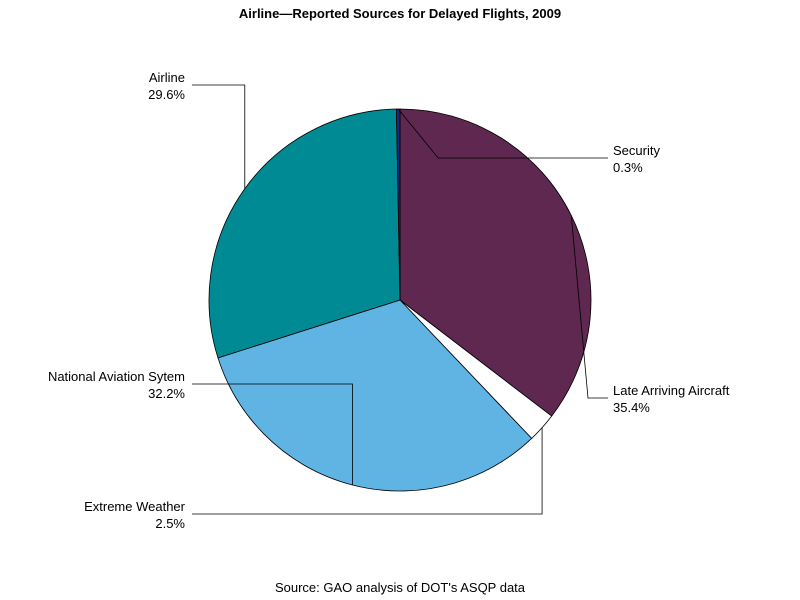 Image resolution: width=800 pixels, height=600 pixels. What do you see at coordinates (170, 523) in the screenshot?
I see `slice-percent: 2.5%` at bounding box center [170, 523].